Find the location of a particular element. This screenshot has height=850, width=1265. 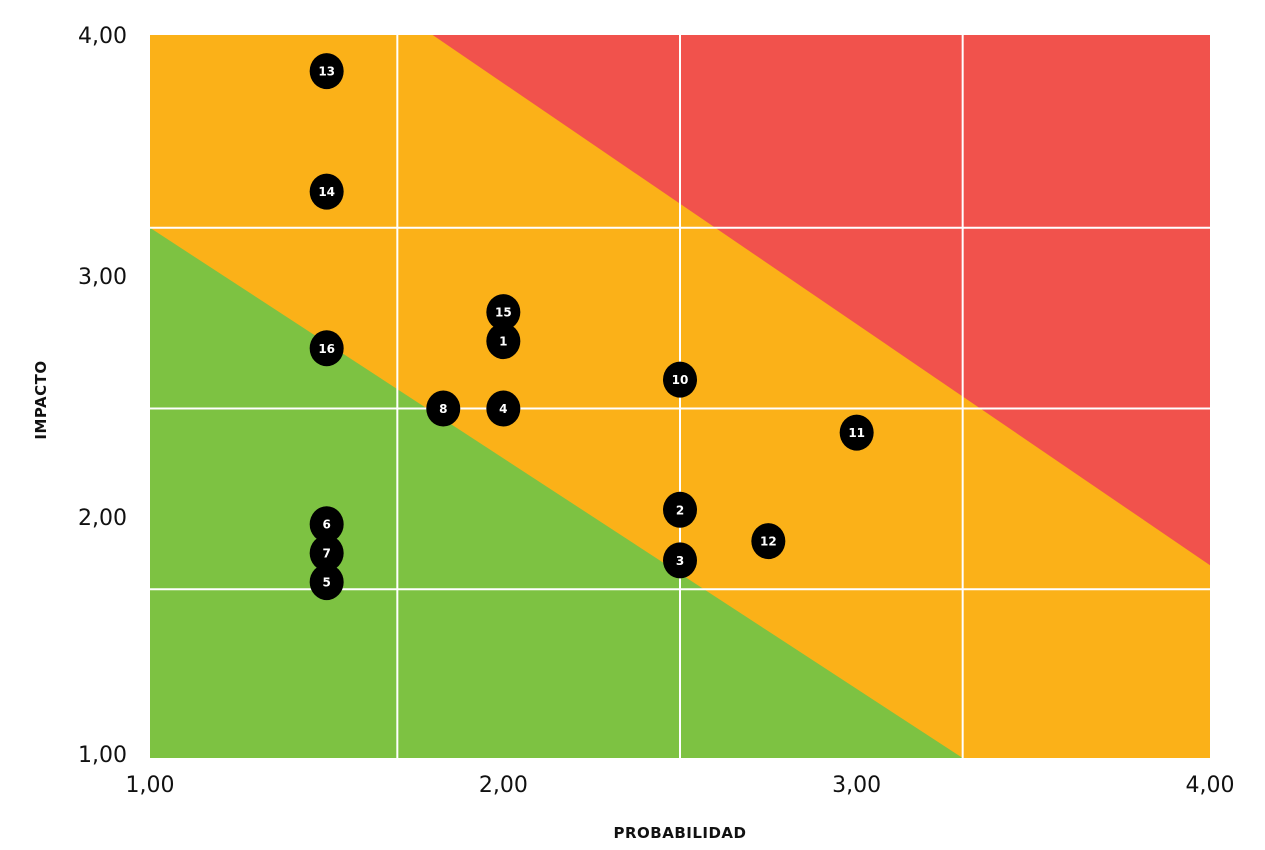

risk-point-label: 12 is located at coordinates (768, 542).